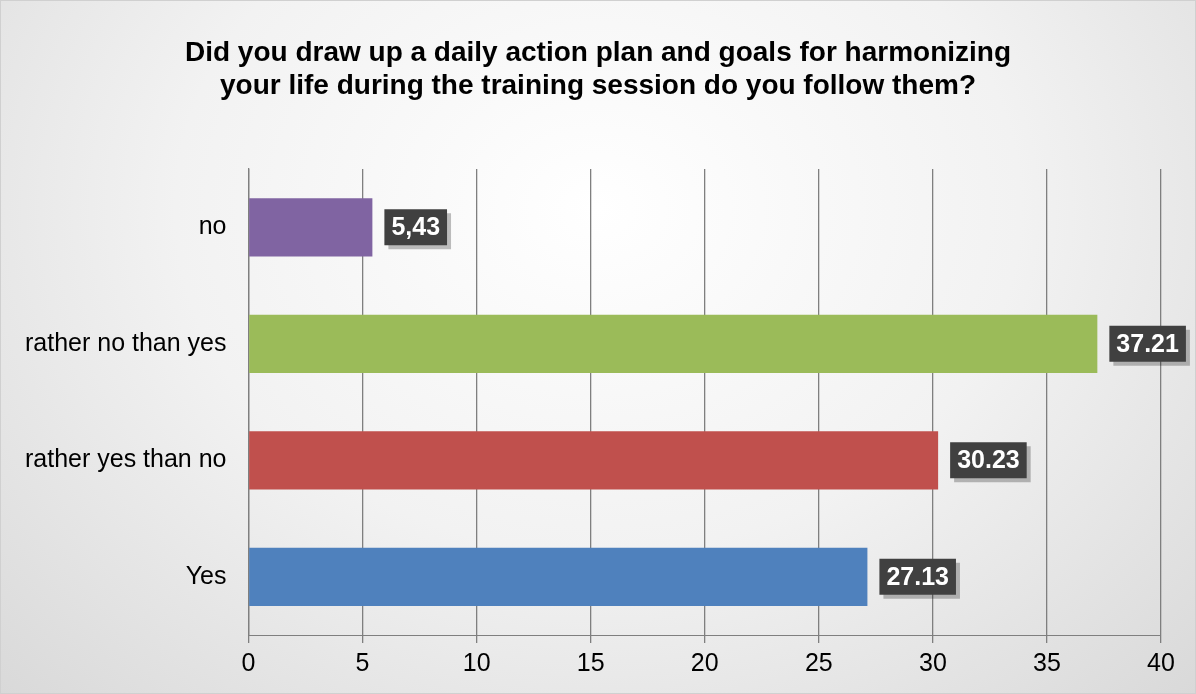 This screenshot has height=694, width=1196. I want to click on data-label: 37.21, so click(1148, 342).